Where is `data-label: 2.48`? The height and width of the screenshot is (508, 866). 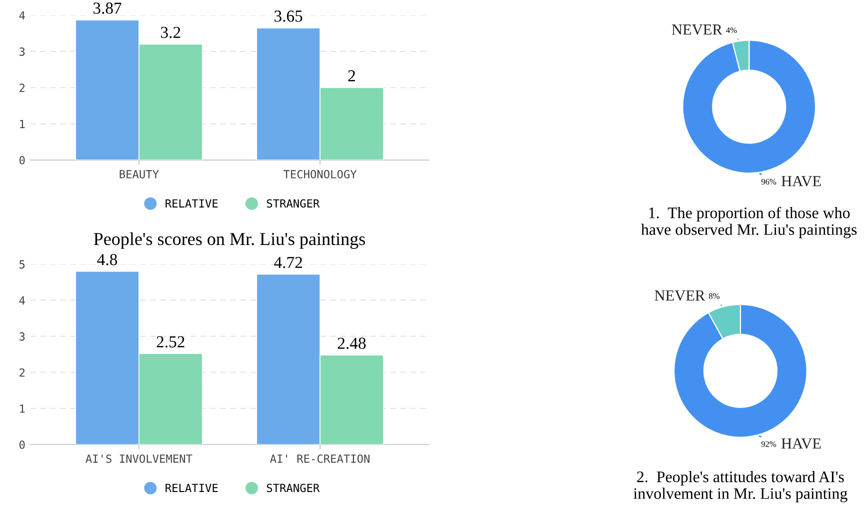
data-label: 2.48 is located at coordinates (352, 343).